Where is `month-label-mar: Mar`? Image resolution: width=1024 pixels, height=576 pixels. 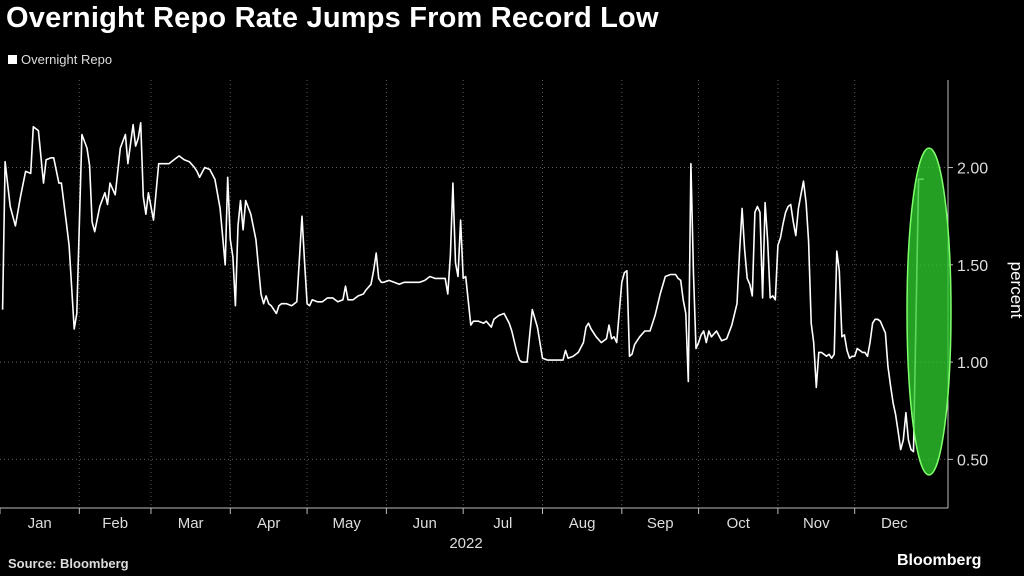 month-label-mar: Mar is located at coordinates (191, 523).